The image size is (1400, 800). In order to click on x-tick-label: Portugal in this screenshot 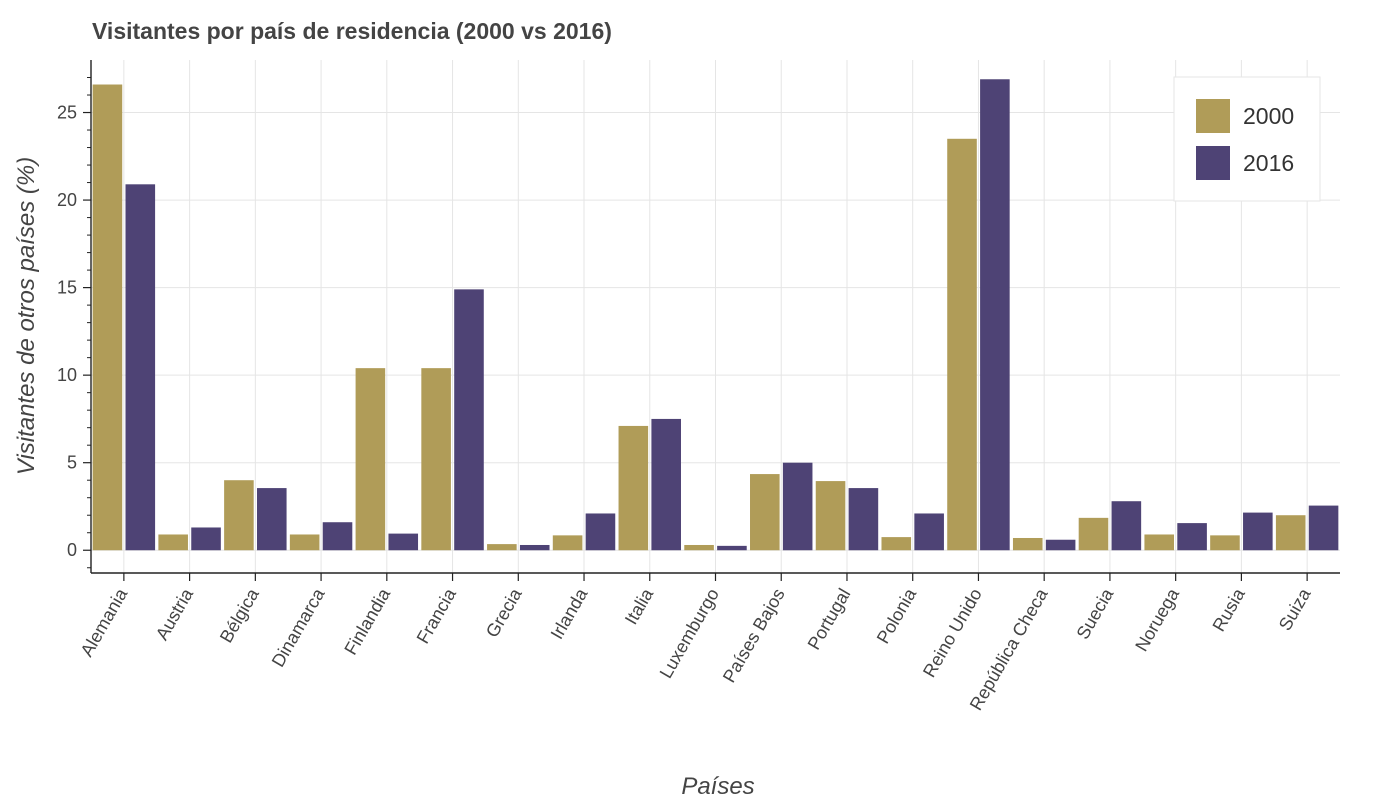, I will do `click(829, 619)`.